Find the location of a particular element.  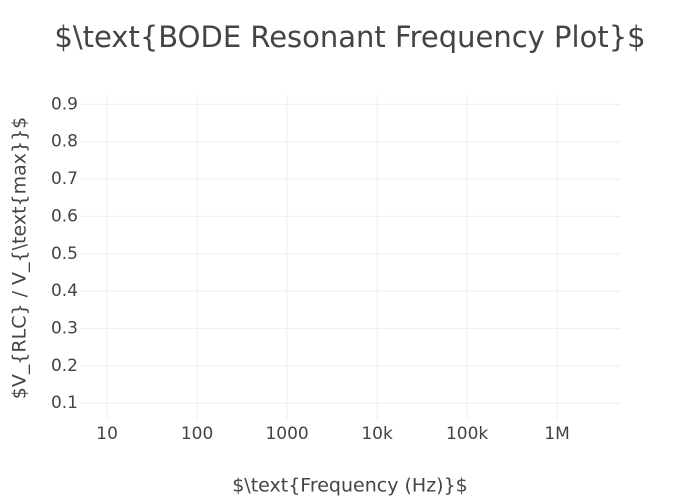

x-tick-label: 10k is located at coordinates (377, 434).